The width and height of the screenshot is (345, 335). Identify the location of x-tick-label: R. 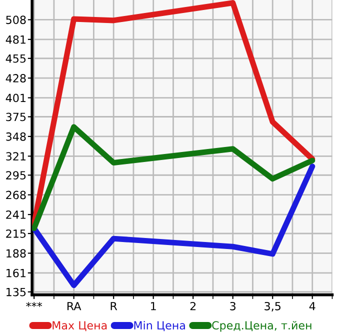
(114, 306).